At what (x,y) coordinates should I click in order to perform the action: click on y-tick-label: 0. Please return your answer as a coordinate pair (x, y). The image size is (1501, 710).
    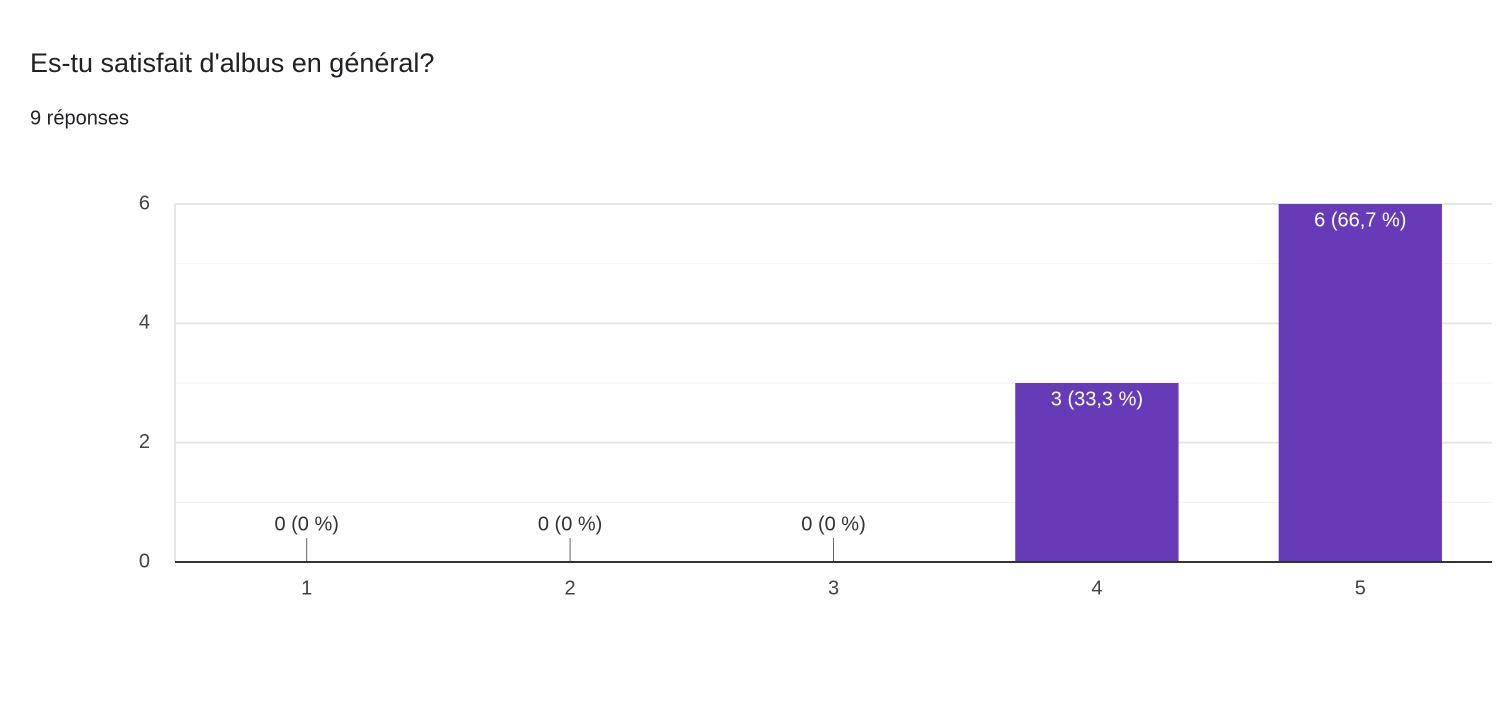
    Looking at the image, I should click on (144, 561).